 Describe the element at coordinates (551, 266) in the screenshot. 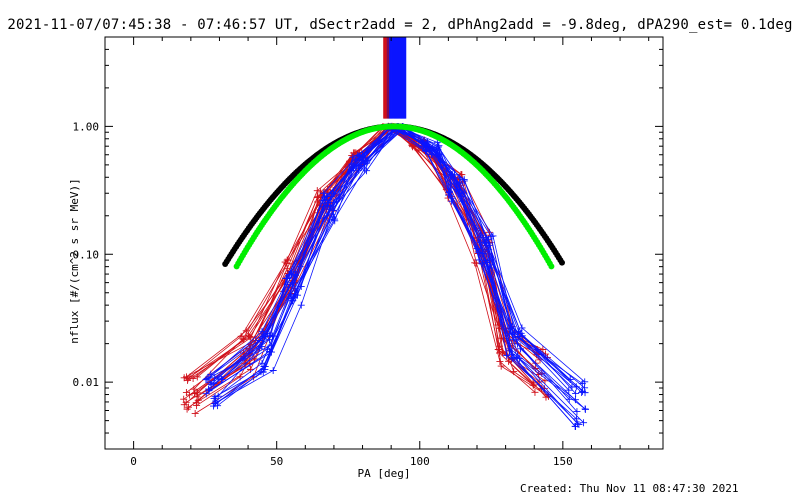

I see `green-fit-point` at that location.